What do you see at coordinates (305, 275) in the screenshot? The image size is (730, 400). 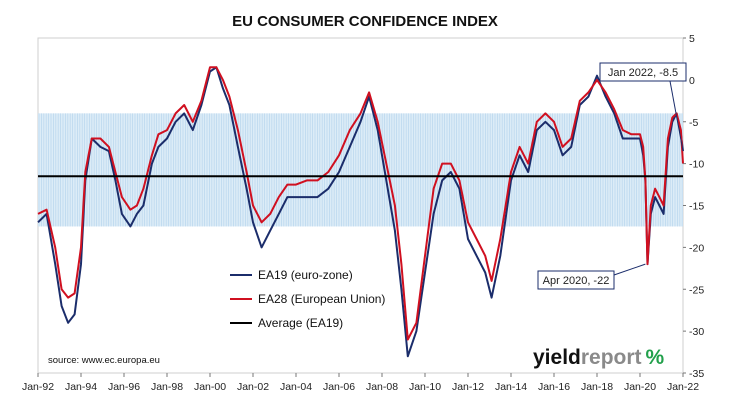 I see `legend-label-ea19: EA19 (euro-zone)` at bounding box center [305, 275].